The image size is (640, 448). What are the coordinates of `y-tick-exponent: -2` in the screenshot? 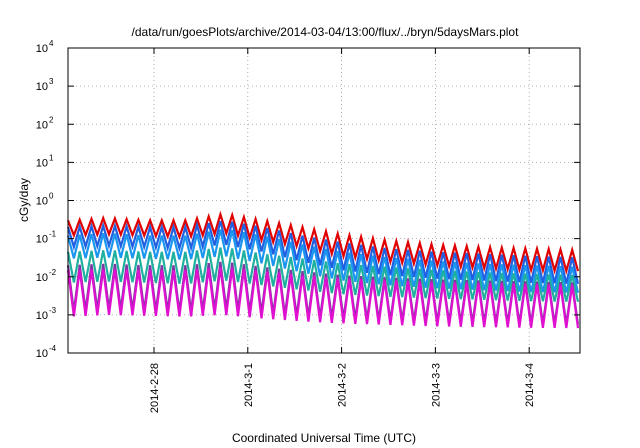 It's located at (53, 272).